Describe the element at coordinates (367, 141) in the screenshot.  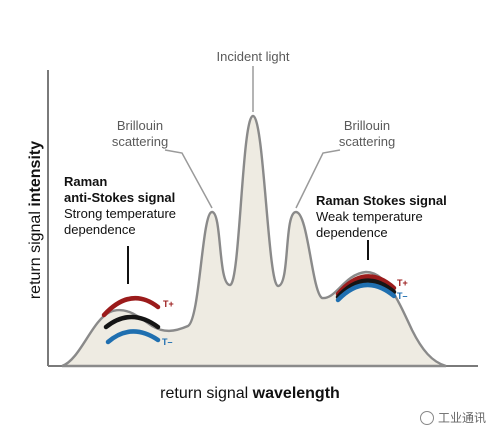
I see `brillouin-right-line2: scattering` at that location.